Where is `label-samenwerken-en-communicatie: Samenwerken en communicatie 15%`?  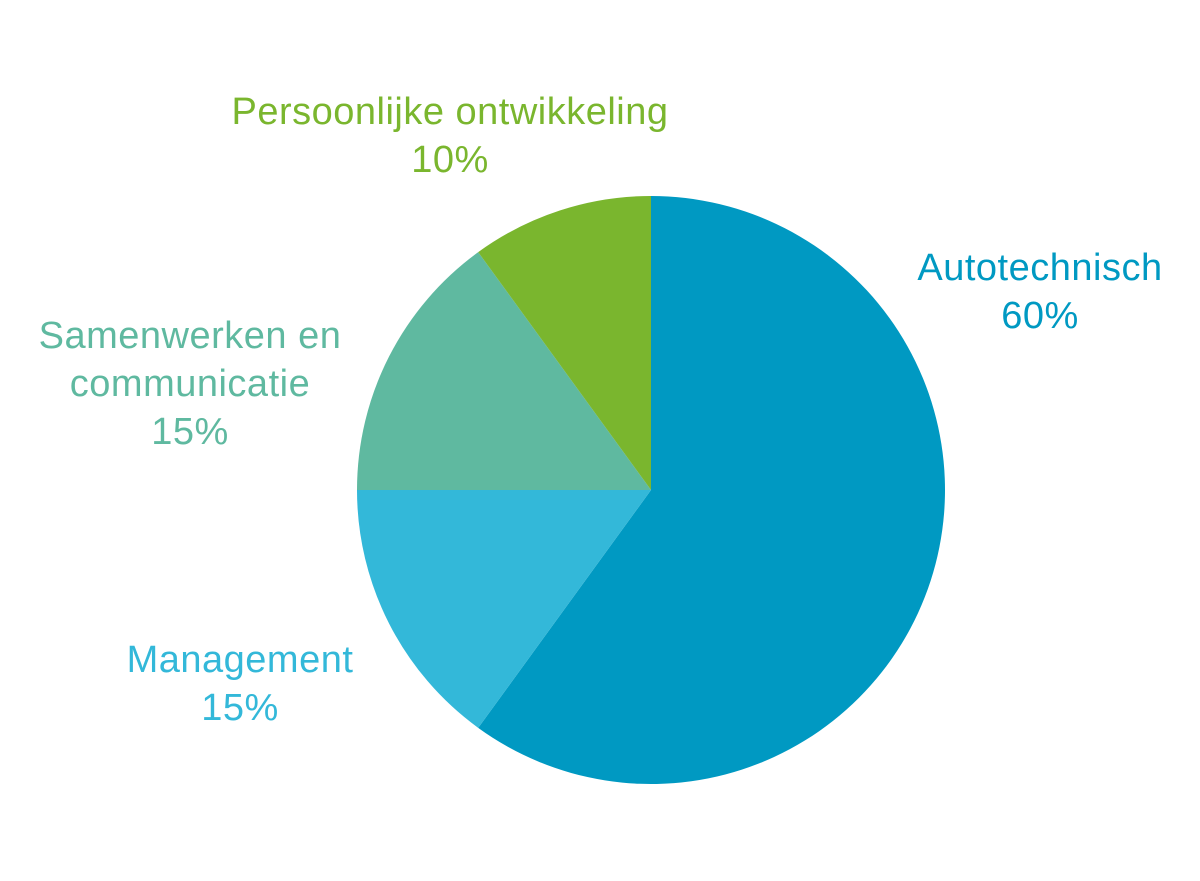 label-samenwerken-en-communicatie: Samenwerken en communicatie 15% is located at coordinates (190, 384).